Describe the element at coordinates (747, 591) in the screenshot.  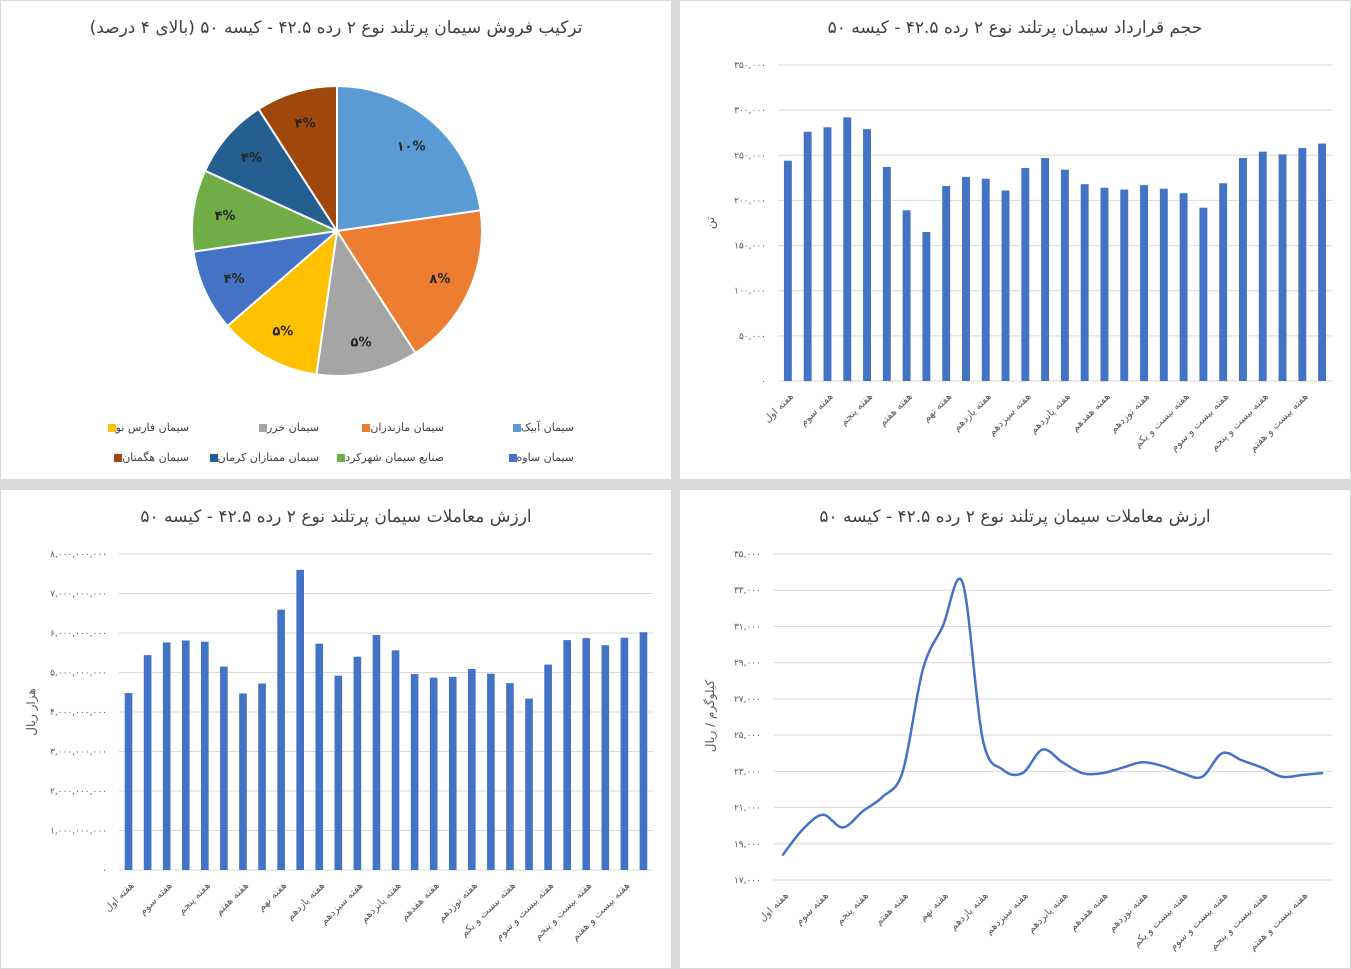
I see `y-tick-label: ۳۳,۰۰۰` at that location.